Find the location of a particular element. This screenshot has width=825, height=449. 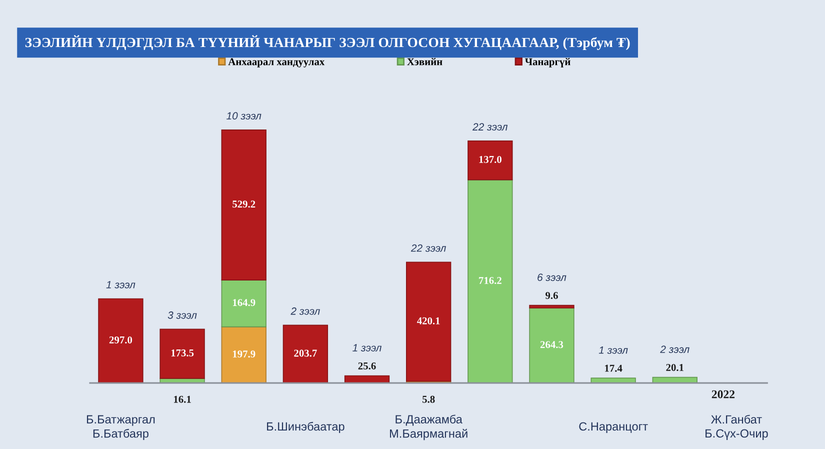

x-tick-label: С.Наранцогт is located at coordinates (613, 427).